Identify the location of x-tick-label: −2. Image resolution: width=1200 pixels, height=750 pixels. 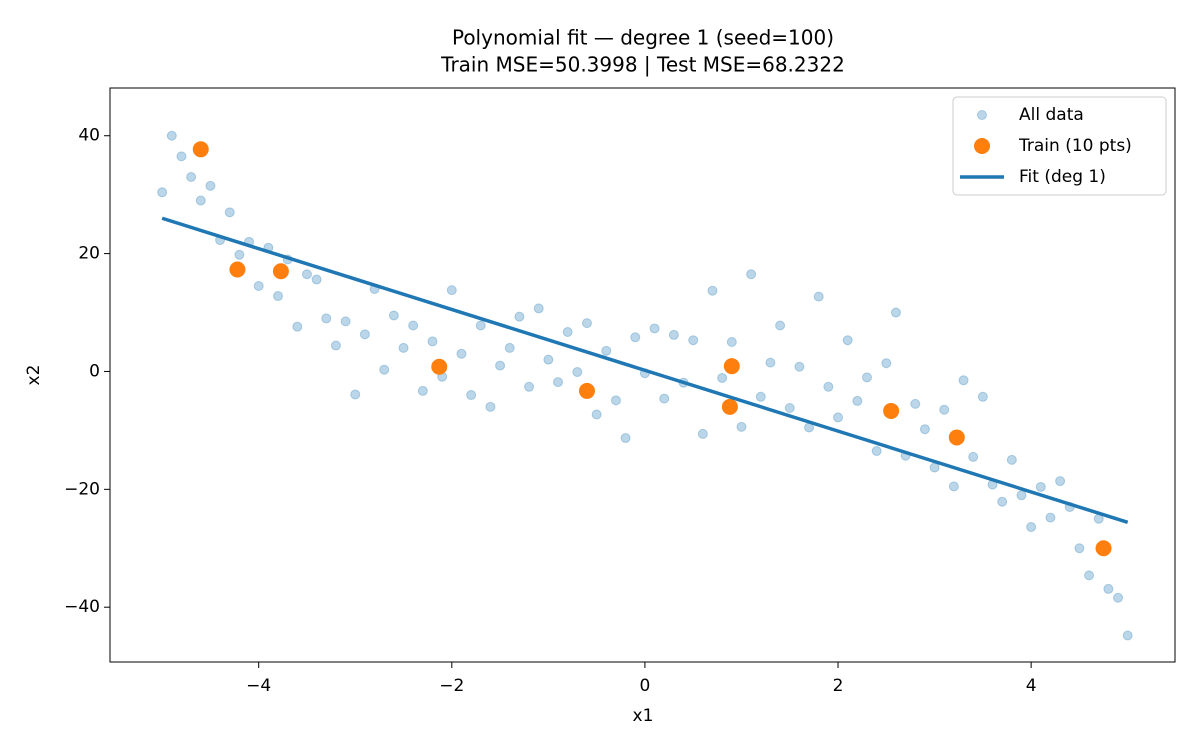
(451, 686).